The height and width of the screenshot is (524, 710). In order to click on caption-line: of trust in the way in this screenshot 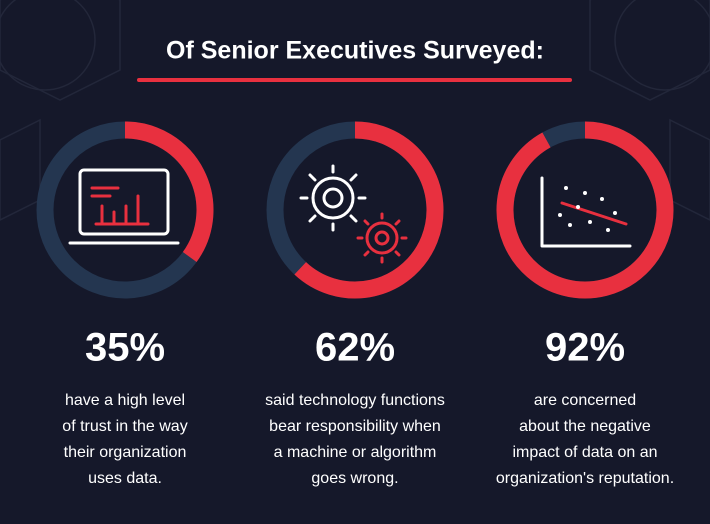, I will do `click(124, 426)`.